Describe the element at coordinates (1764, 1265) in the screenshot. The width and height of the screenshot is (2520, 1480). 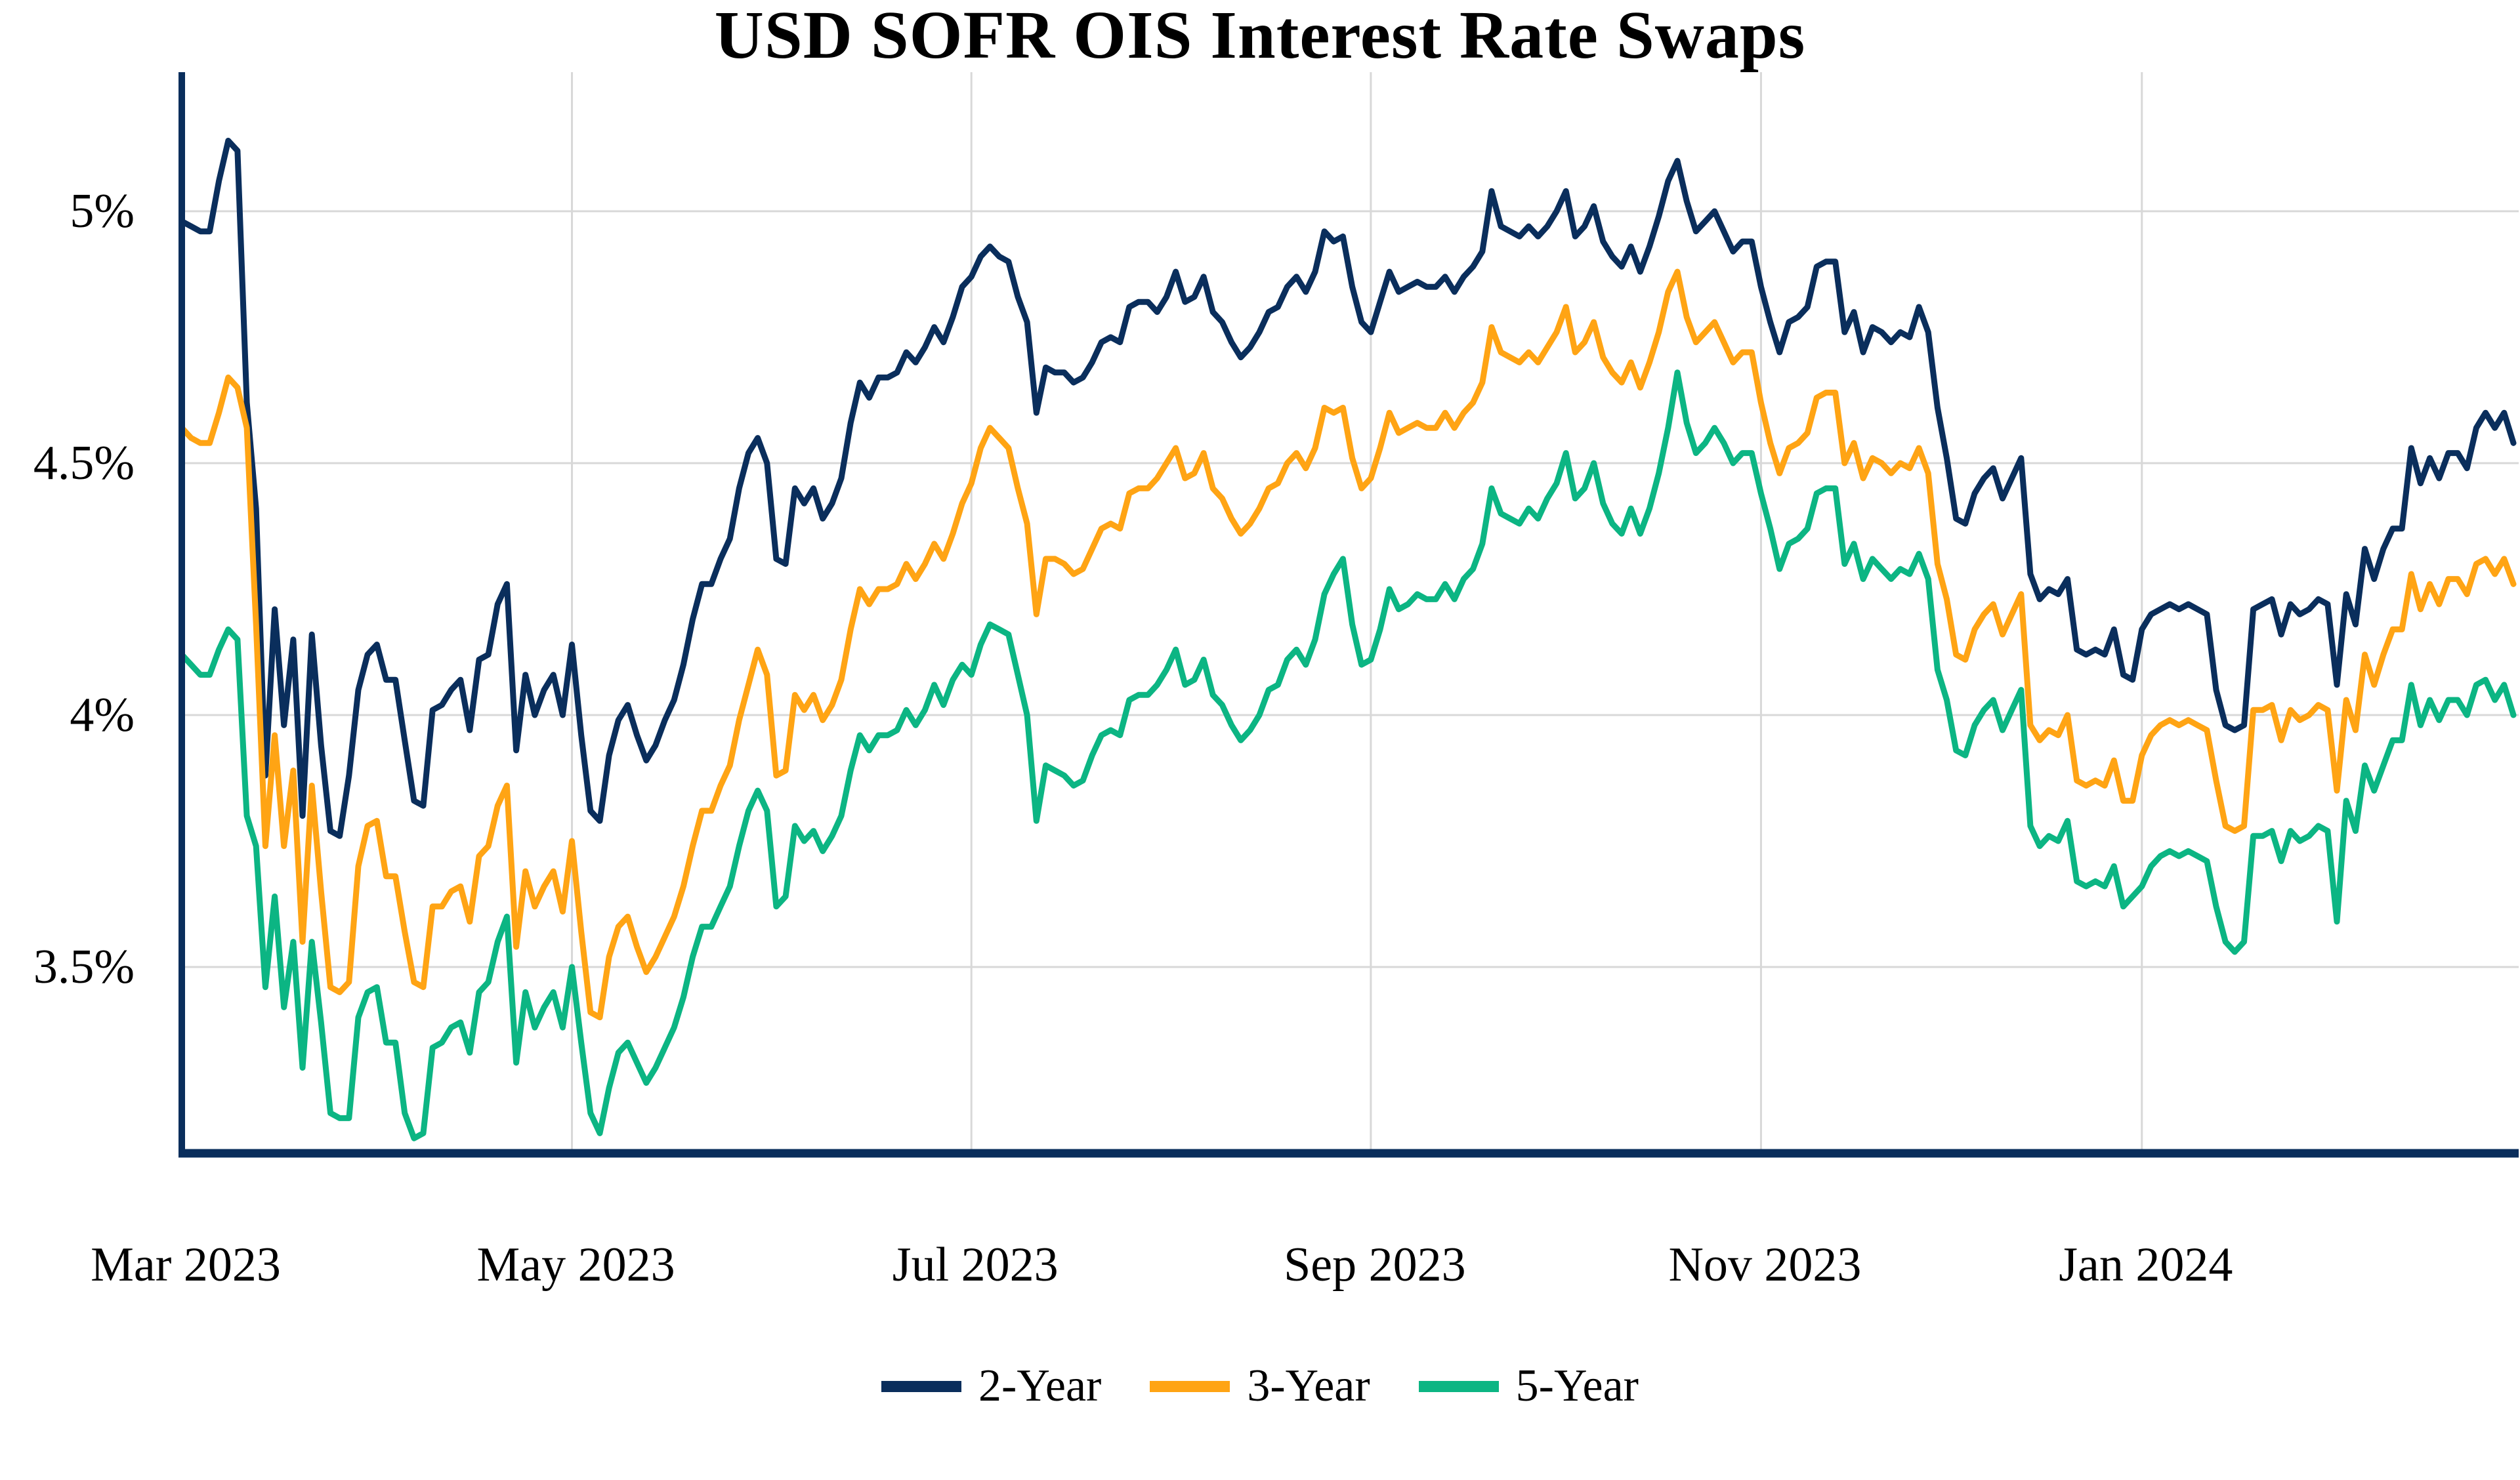
I see `x-axis-tick-label: Nov 2023` at that location.